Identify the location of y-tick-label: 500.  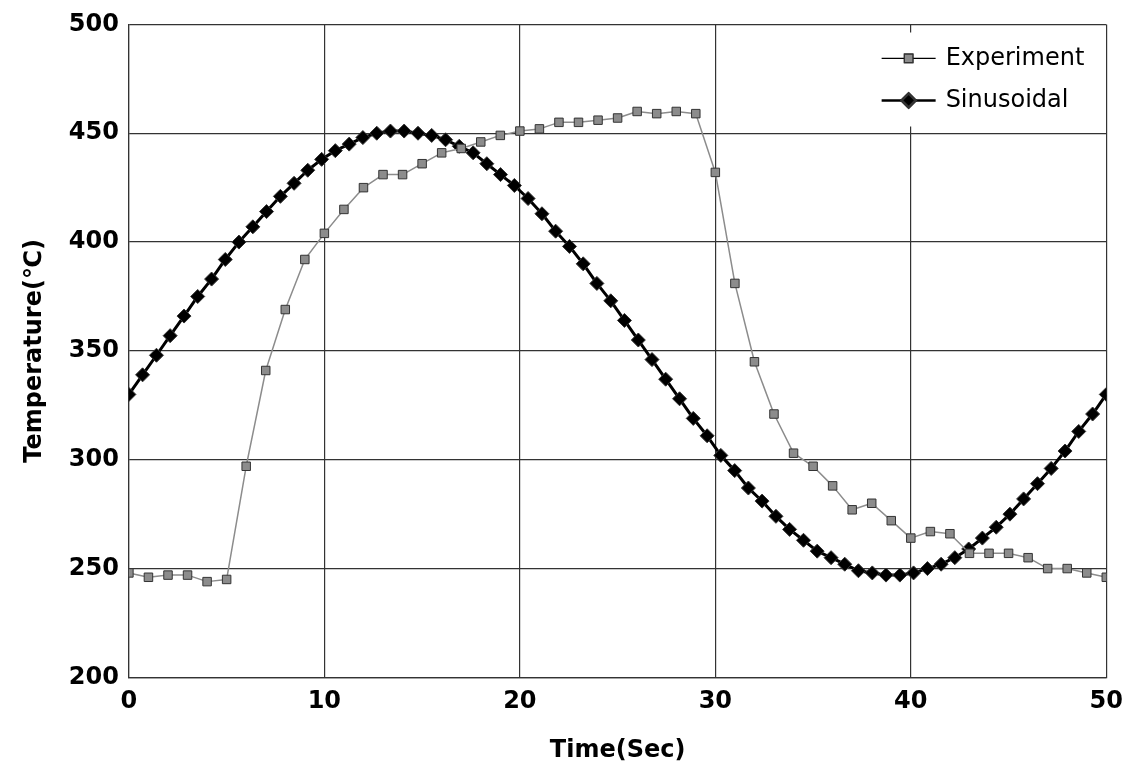
(93, 22).